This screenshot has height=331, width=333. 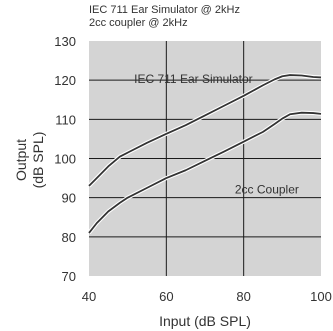 What do you see at coordinates (138, 23) in the screenshot?
I see `chart-title-line-2: 2cc coupler @ 2kHz` at bounding box center [138, 23].